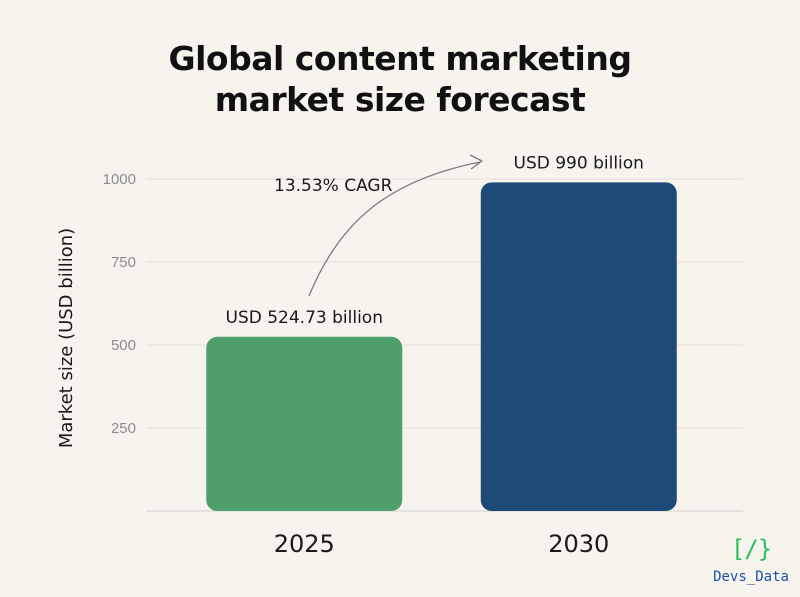 The image size is (800, 597). Describe the element at coordinates (394, 229) in the screenshot. I see `cagr-arrow` at that location.